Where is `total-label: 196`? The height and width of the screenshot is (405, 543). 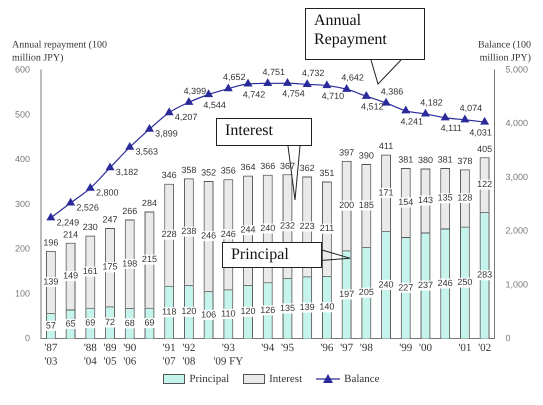
total-label: 196 is located at coordinates (50, 242).